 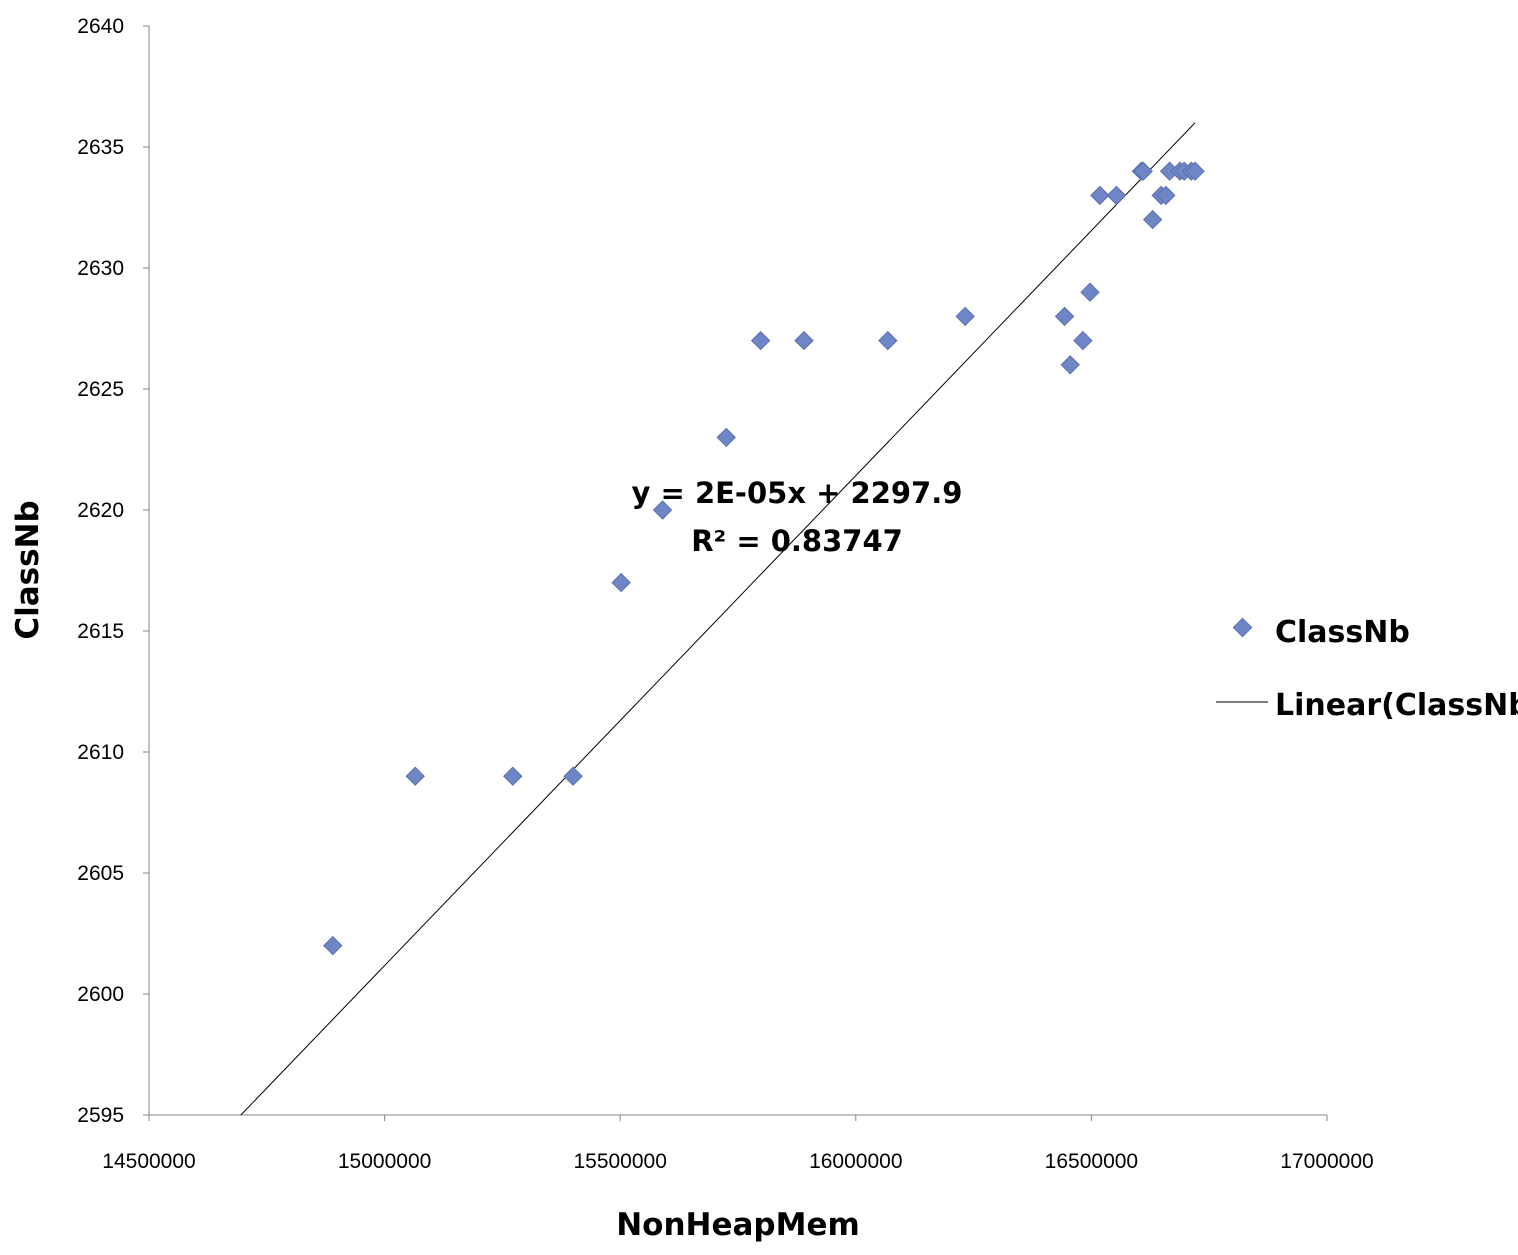 What do you see at coordinates (28, 569) in the screenshot?
I see `y-axis-title: ClassNb` at bounding box center [28, 569].